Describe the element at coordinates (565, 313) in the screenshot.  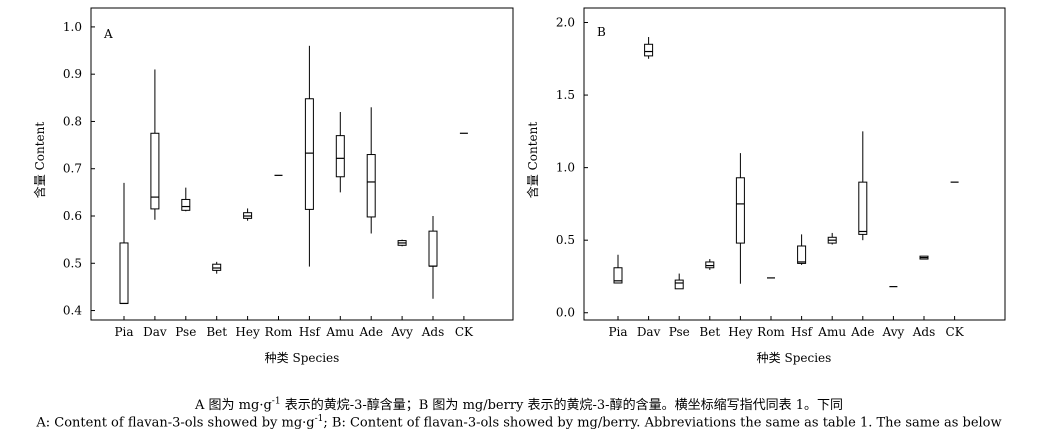
I see `y-tick-label: 0.0` at that location.